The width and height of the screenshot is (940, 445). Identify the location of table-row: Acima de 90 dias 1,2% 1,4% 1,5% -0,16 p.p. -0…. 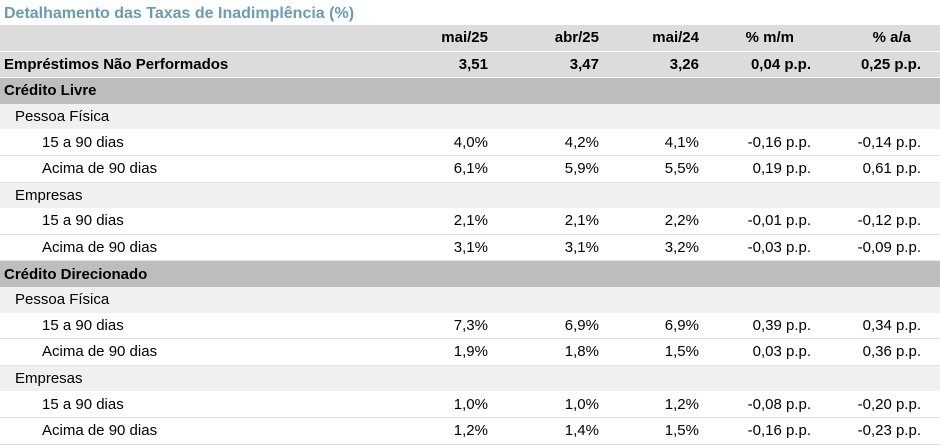
(470, 431).